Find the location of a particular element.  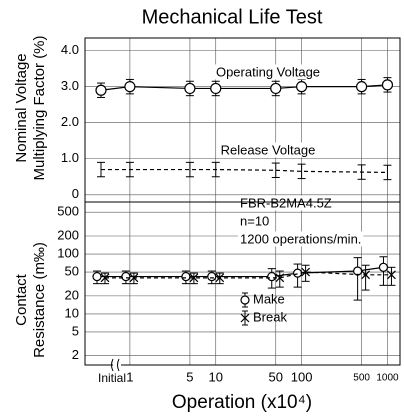

x-tick-label: 1000 is located at coordinates (387, 378).